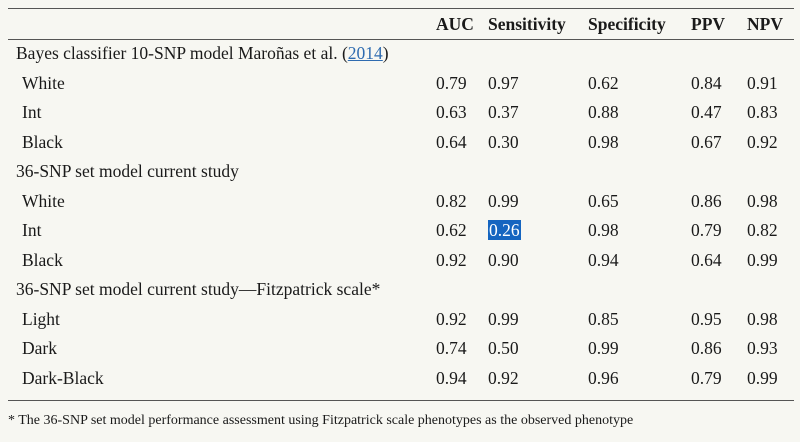 The height and width of the screenshot is (442, 800). I want to click on sensitivity-cell: 0.50, so click(503, 348).